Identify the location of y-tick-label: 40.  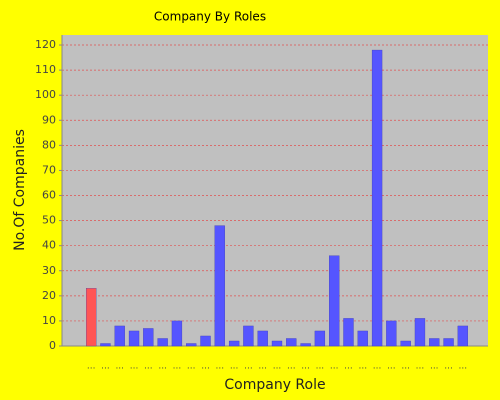
(49, 245).